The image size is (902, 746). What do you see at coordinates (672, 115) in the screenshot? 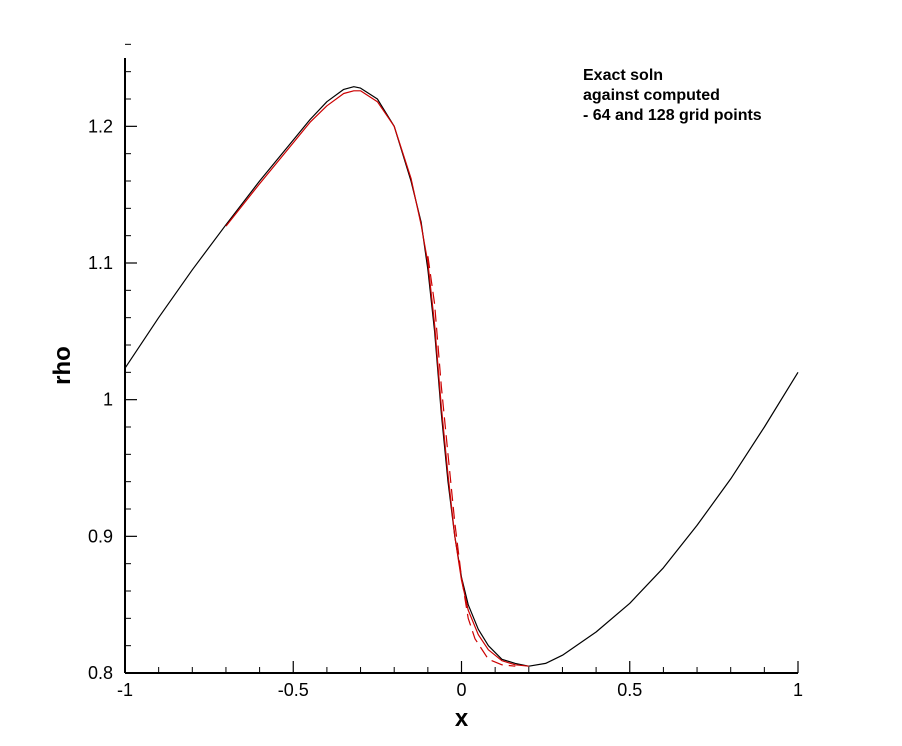
I see `annotation-line: - 64 and 128 grid points` at bounding box center [672, 115].